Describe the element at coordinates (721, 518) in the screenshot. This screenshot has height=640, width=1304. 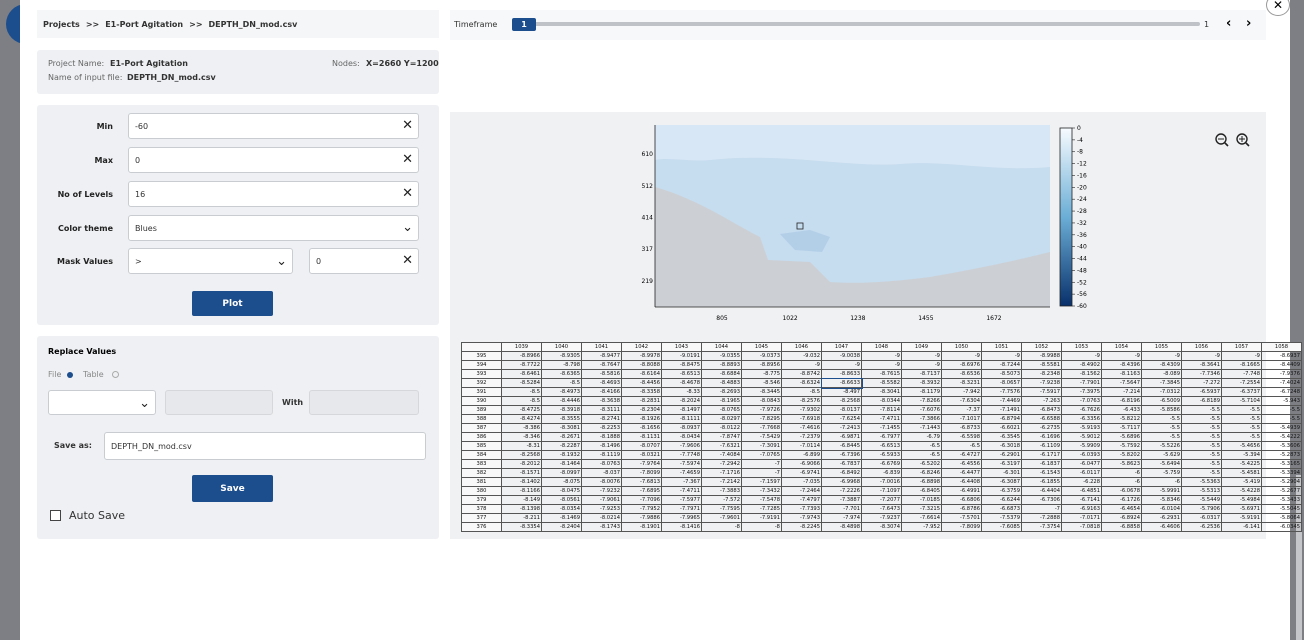
I see `cell: -7.9601` at that location.